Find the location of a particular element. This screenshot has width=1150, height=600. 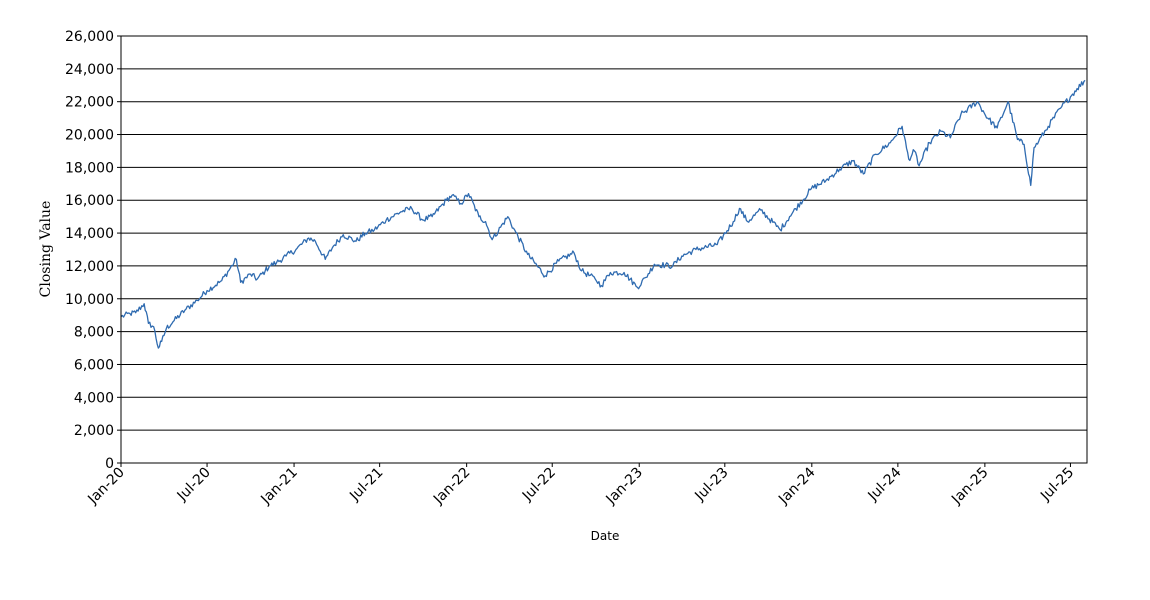

x-axis-title: Date is located at coordinates (605, 536).